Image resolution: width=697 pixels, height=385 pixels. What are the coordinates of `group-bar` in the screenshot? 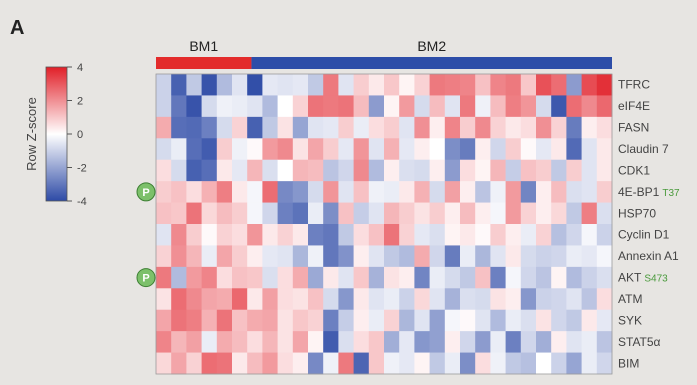 It's located at (431, 63).